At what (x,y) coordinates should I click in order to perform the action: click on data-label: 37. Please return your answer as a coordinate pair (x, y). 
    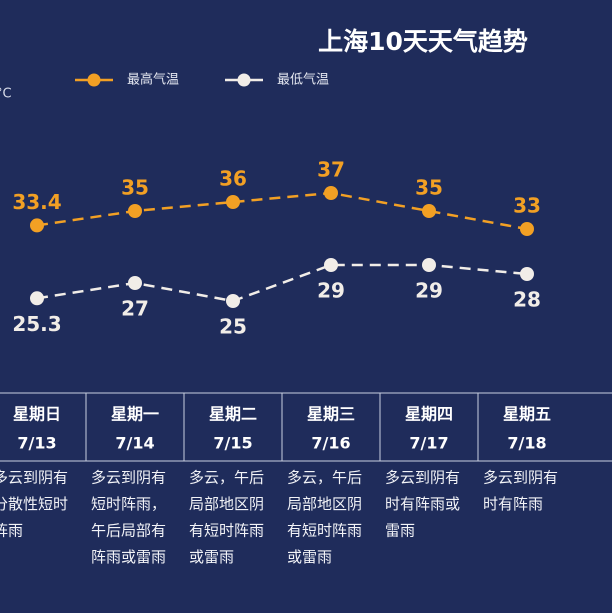
    Looking at the image, I should click on (331, 170).